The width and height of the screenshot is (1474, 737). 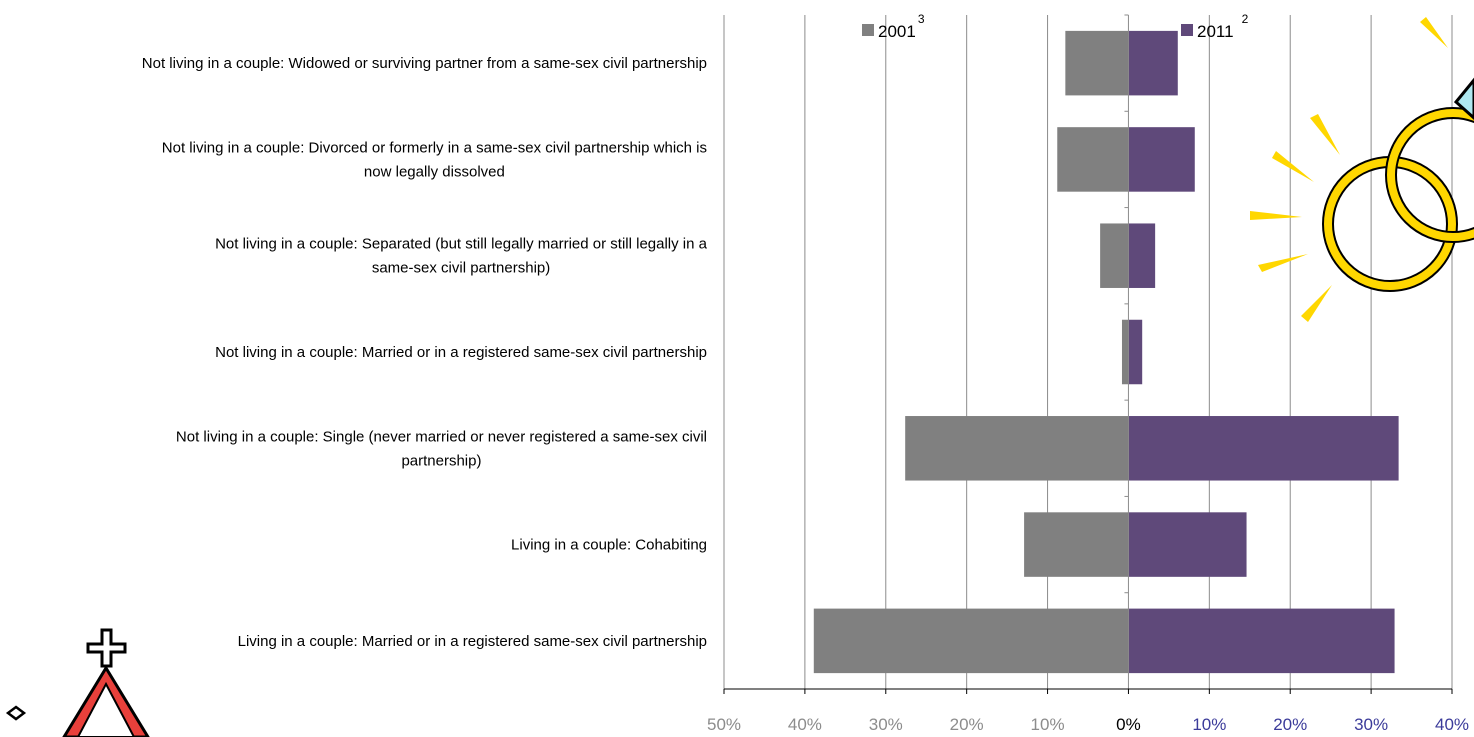 I want to click on chapel-icon, so click(x=106, y=682).